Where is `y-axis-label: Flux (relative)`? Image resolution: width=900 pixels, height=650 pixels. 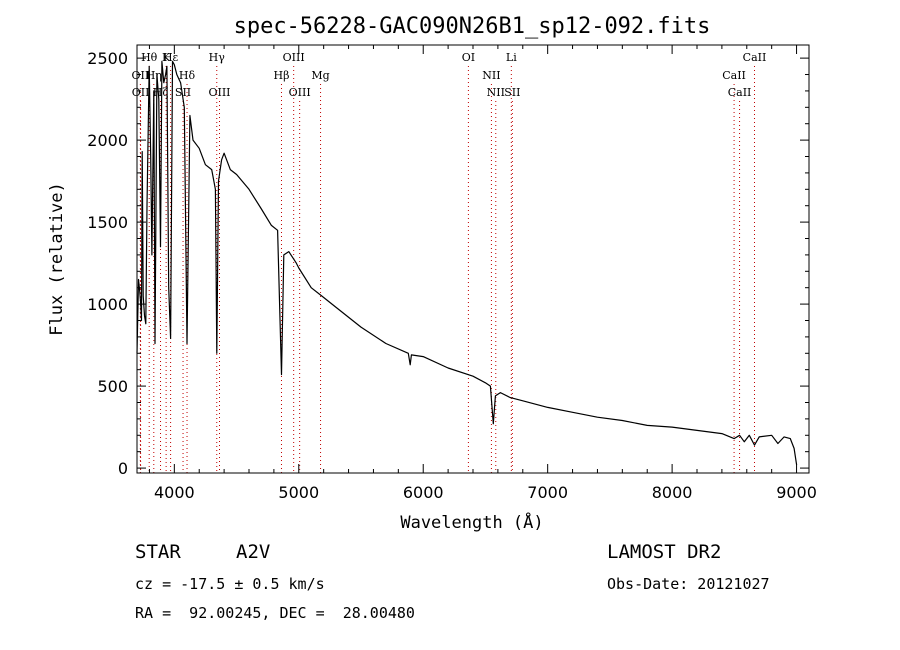
y-axis-label: Flux (relative) is located at coordinates (57, 259).